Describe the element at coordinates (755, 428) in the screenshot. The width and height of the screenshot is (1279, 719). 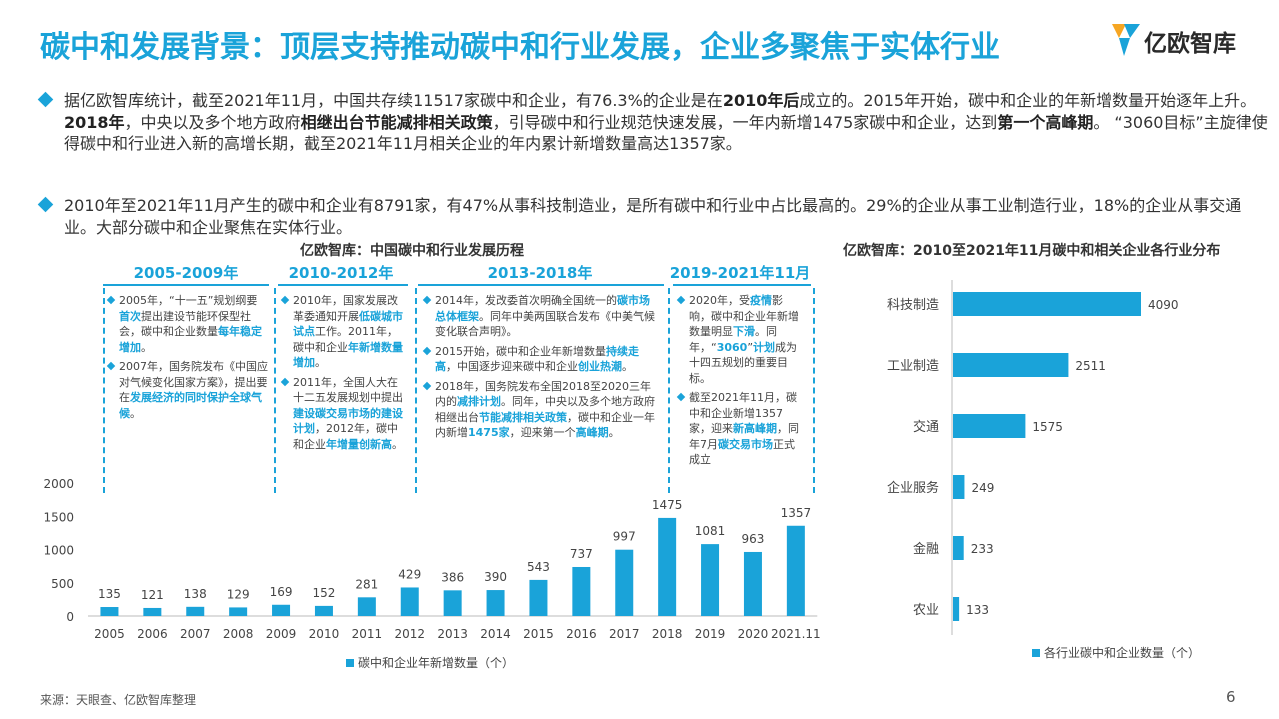
I see `event-highlight: 新高峰期` at that location.